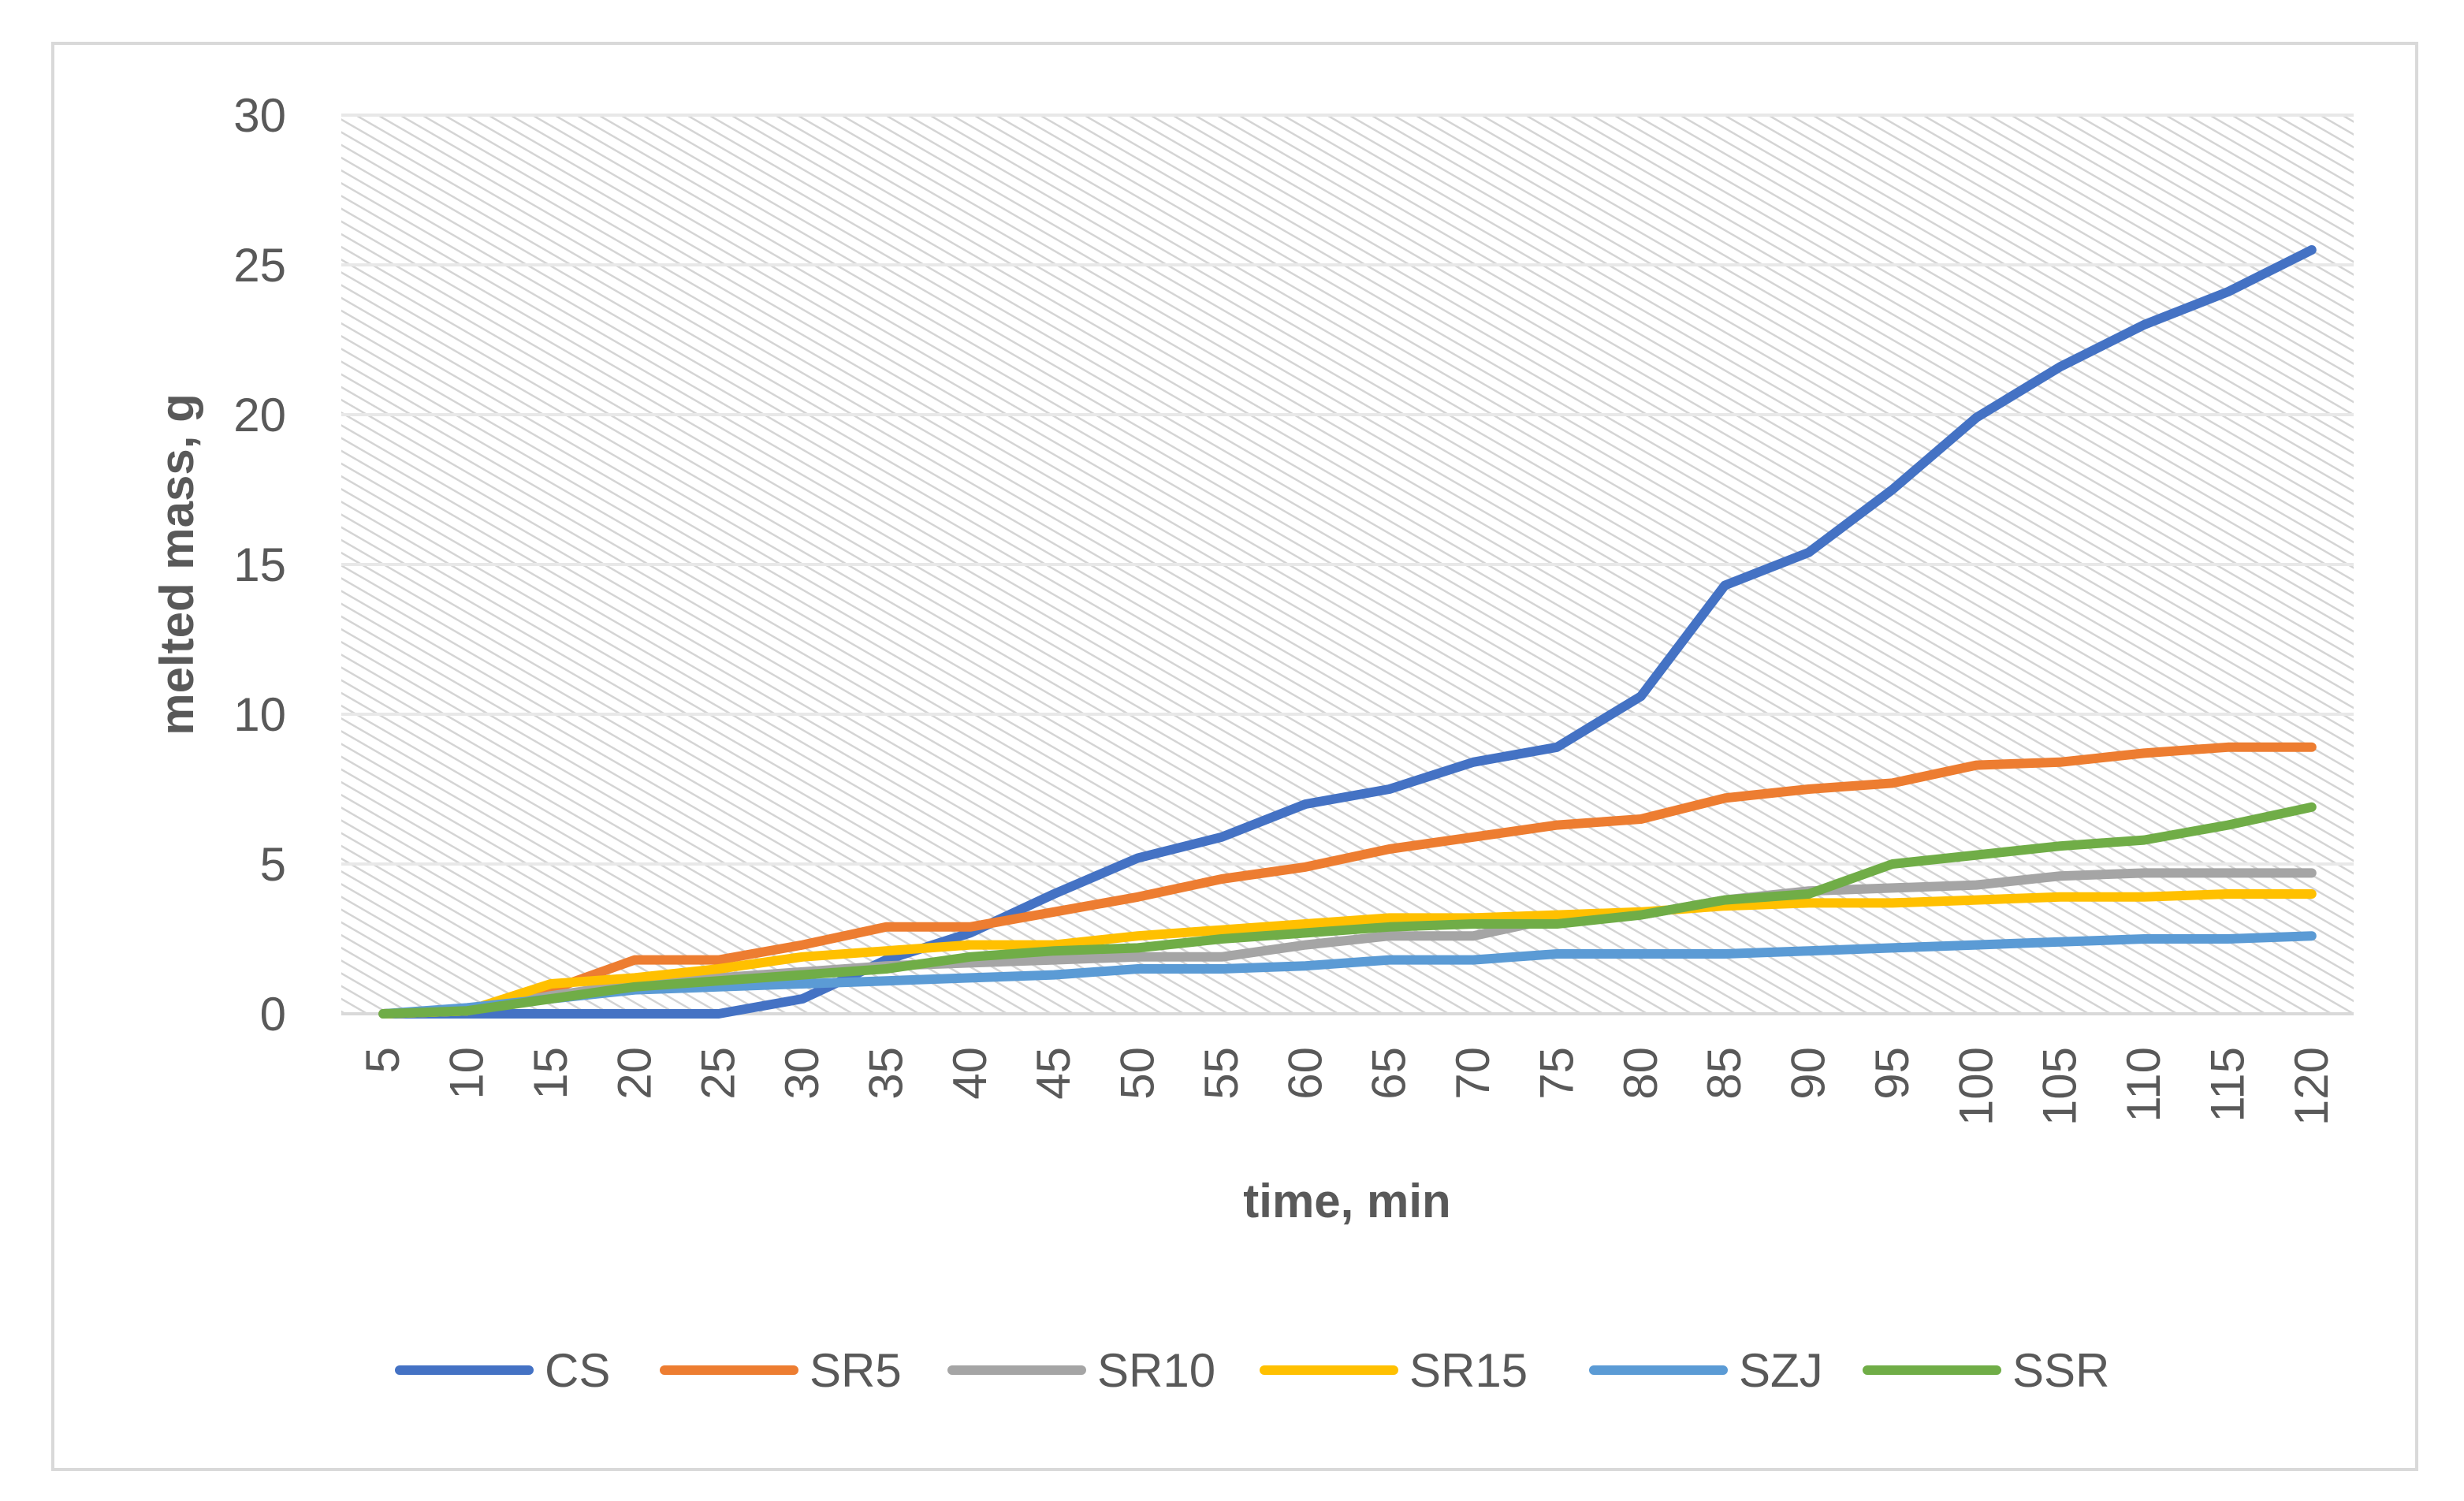  Describe the element at coordinates (1556, 1073) in the screenshot. I see `x-tick-label: 75` at that location.